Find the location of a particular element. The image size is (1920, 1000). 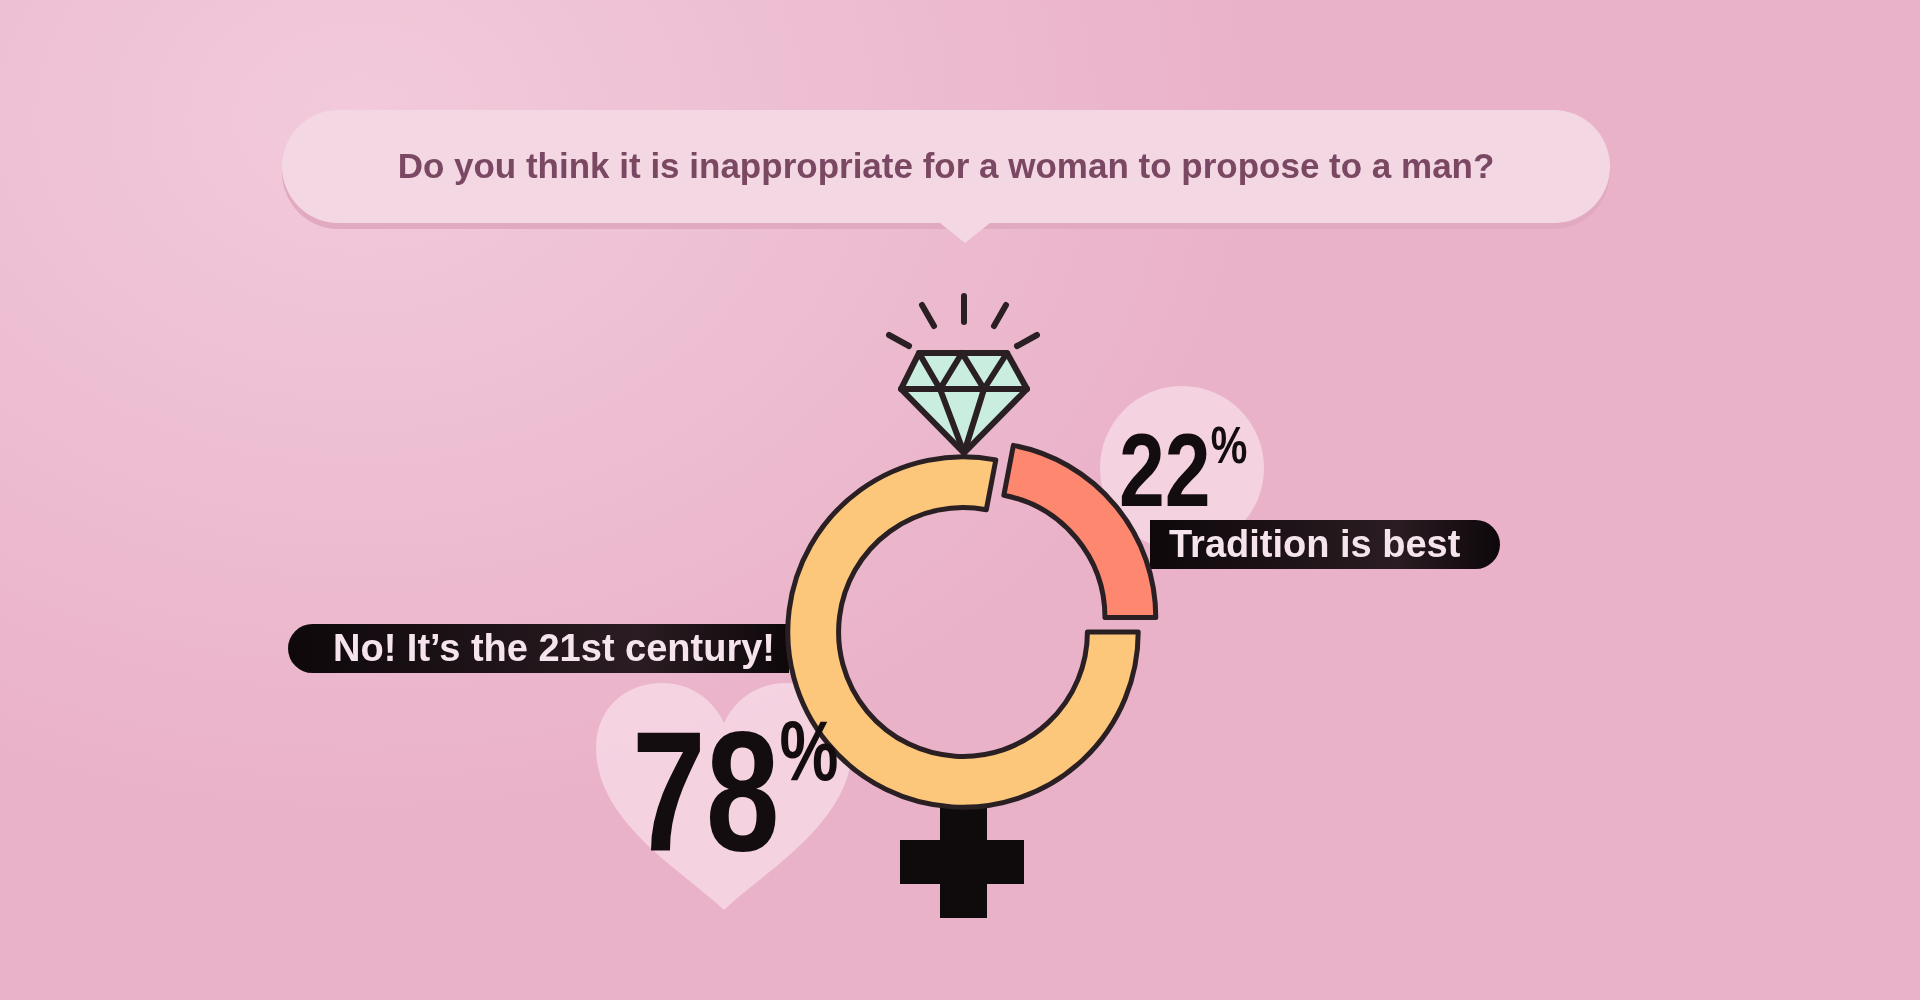

chart-title: Do you think it is inappropriate for a woman to propose to a man? is located at coordinates (946, 166).